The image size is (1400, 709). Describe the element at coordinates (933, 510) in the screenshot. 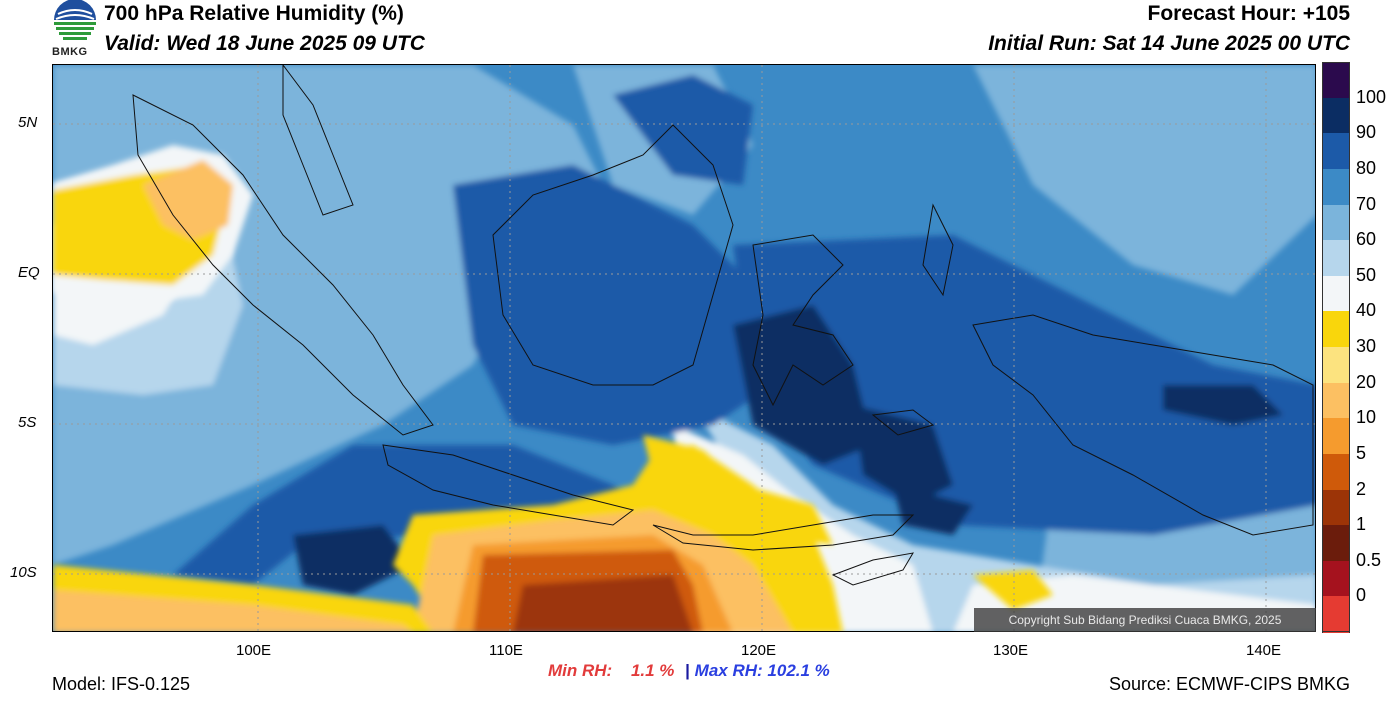

I see `rh-region-90-flores` at that location.